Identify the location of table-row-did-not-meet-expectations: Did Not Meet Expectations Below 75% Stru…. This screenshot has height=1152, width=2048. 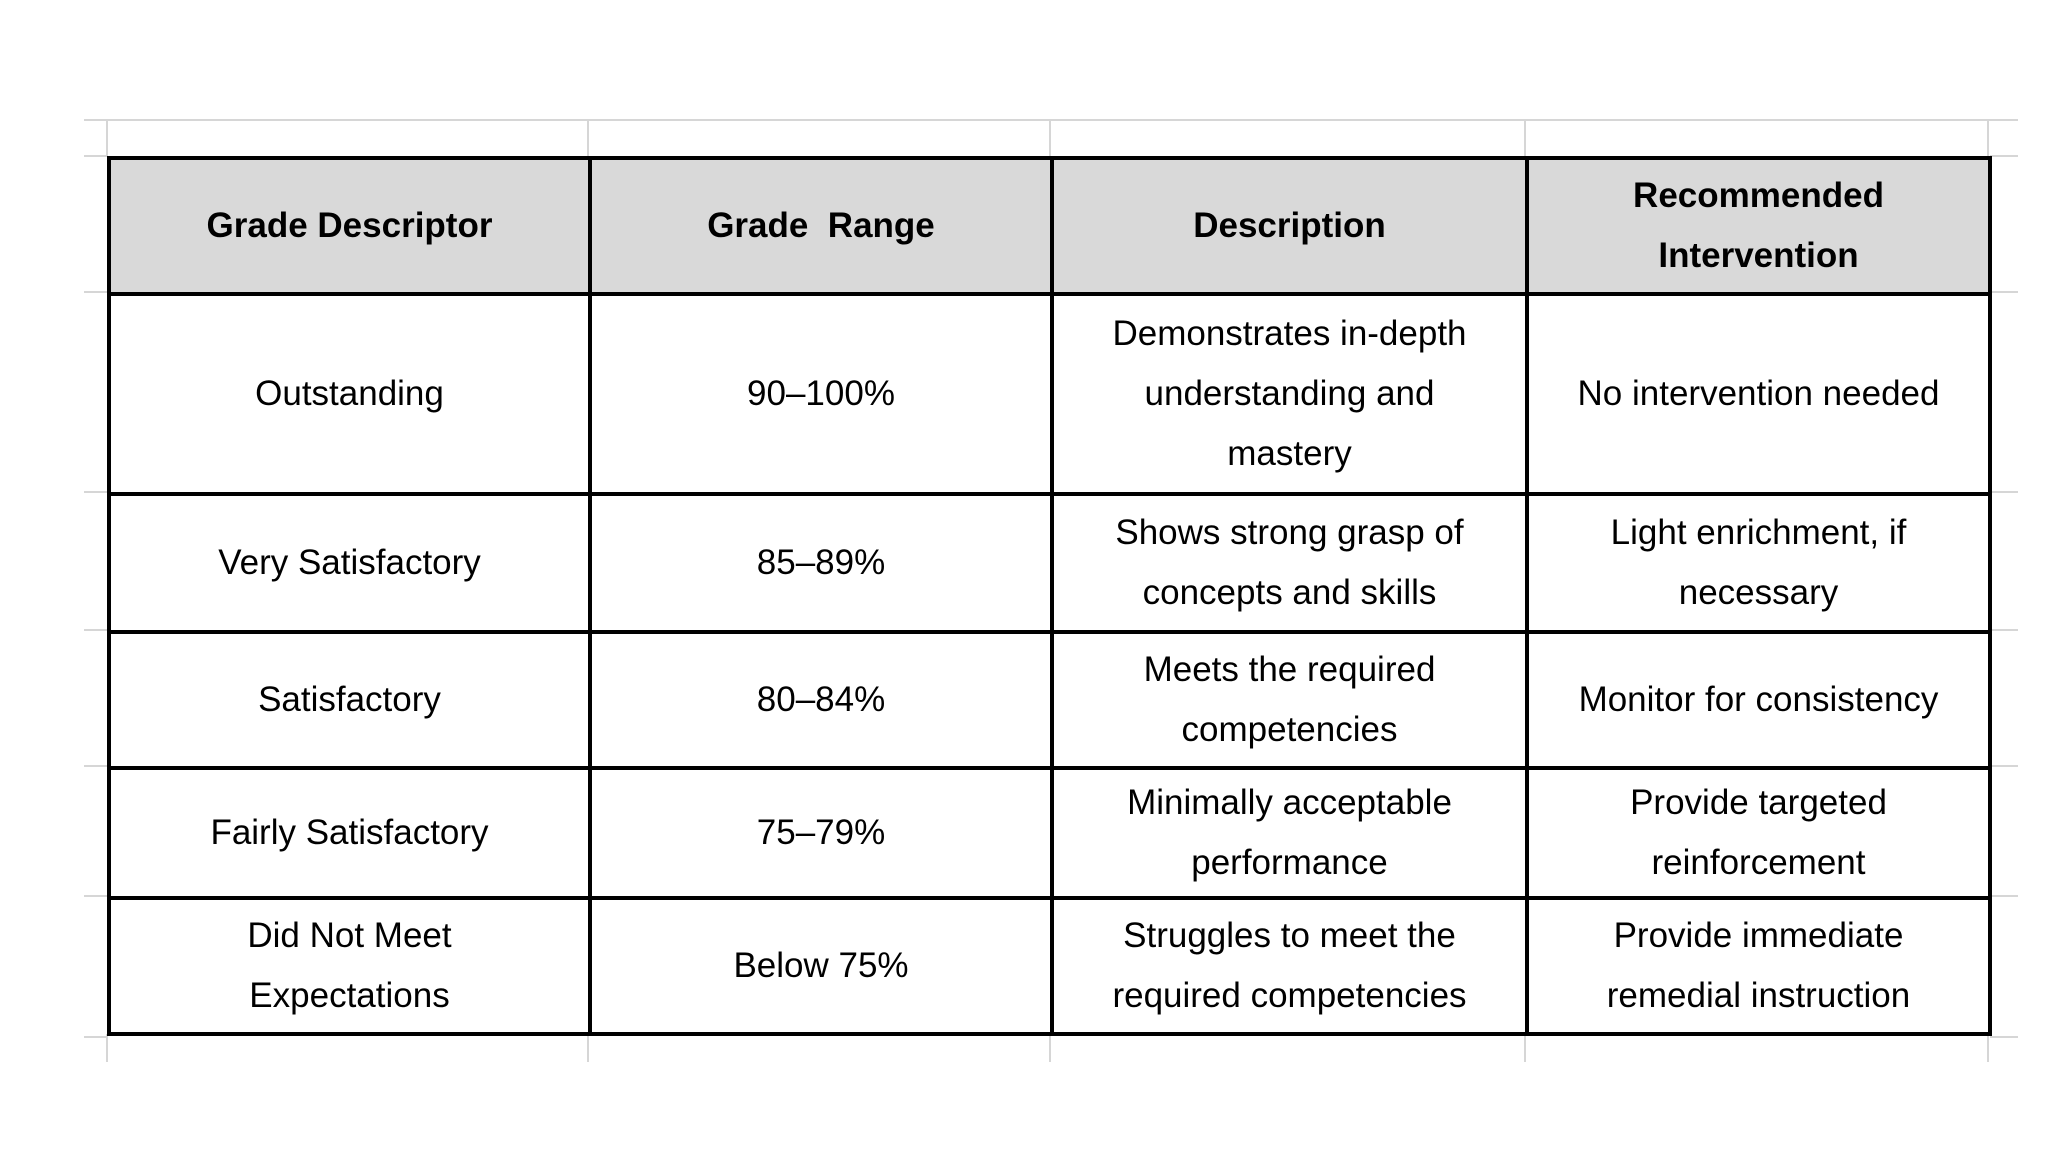
(1049, 966).